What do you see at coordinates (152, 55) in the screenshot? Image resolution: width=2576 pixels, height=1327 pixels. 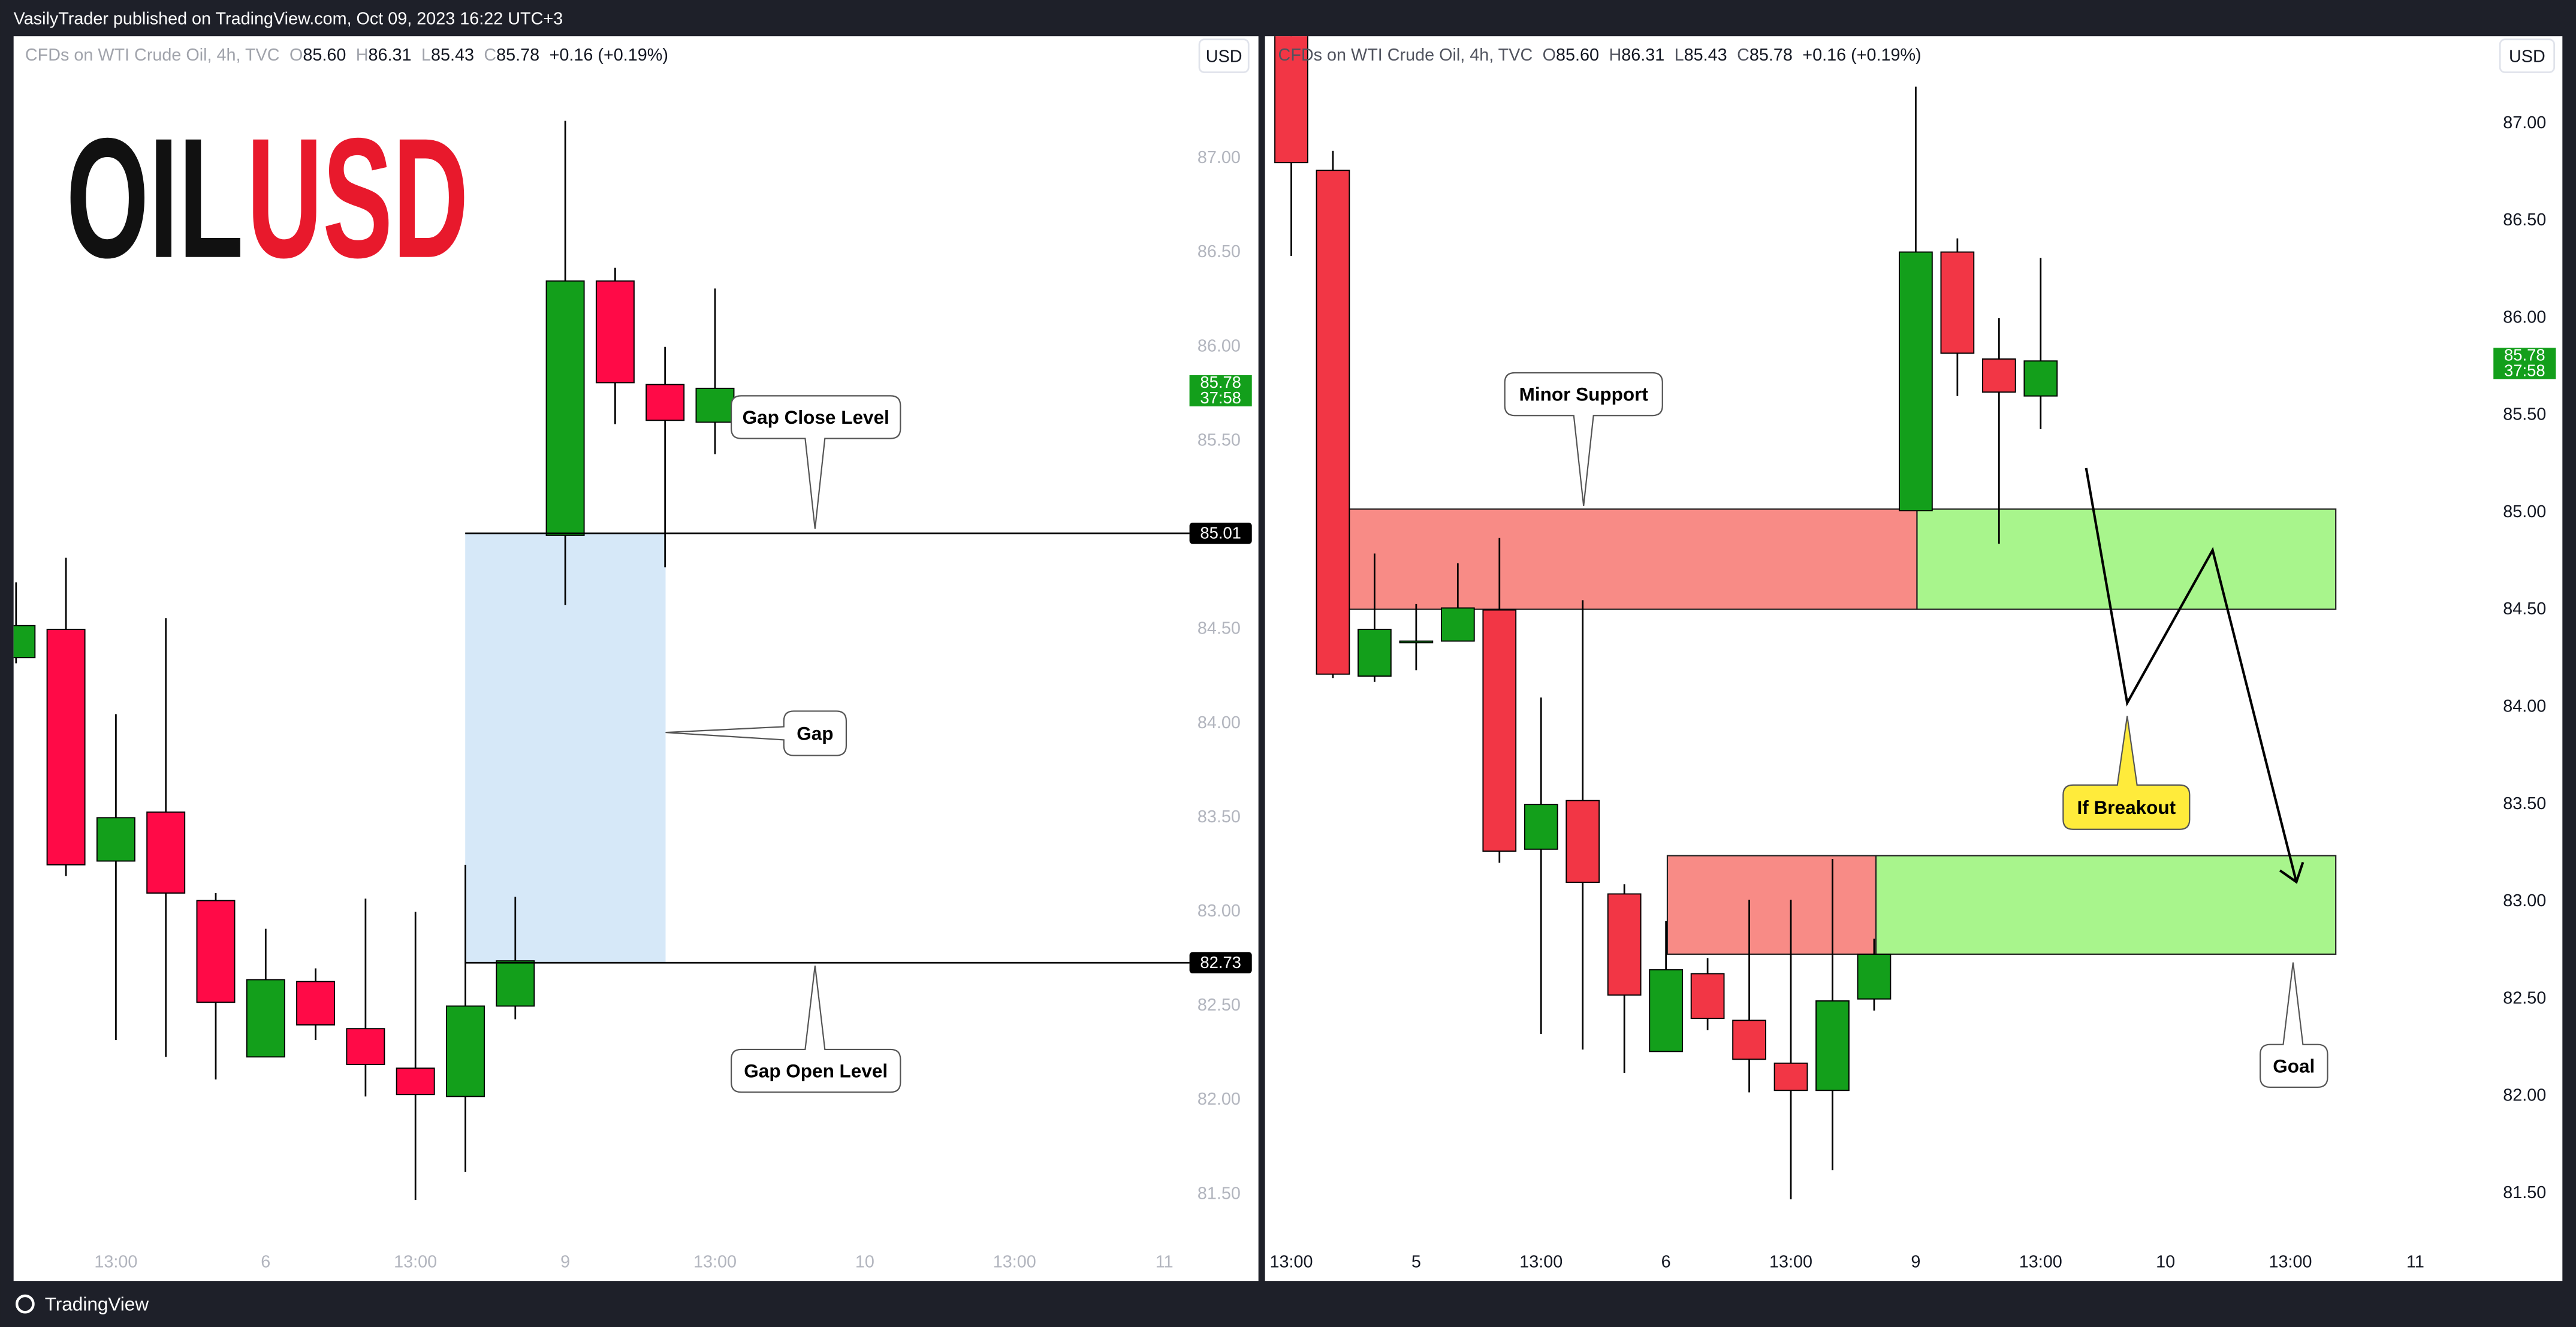 I see `symbol: CFDs on WTI Crude Oil, 4h, TVC` at bounding box center [152, 55].